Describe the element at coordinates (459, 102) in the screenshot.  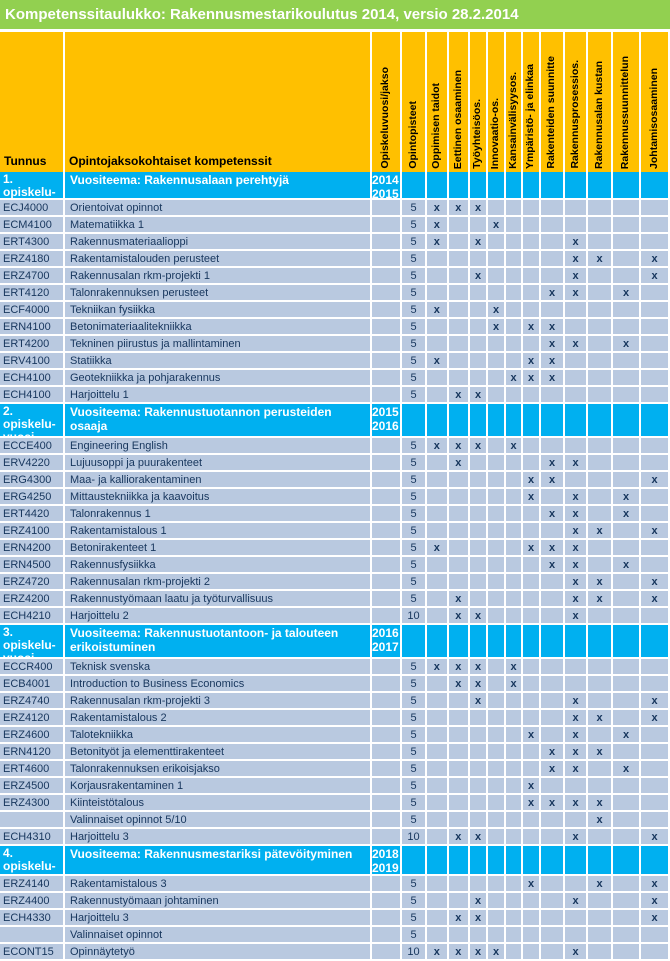
I see `column-header: Eettinen osaaminen` at that location.